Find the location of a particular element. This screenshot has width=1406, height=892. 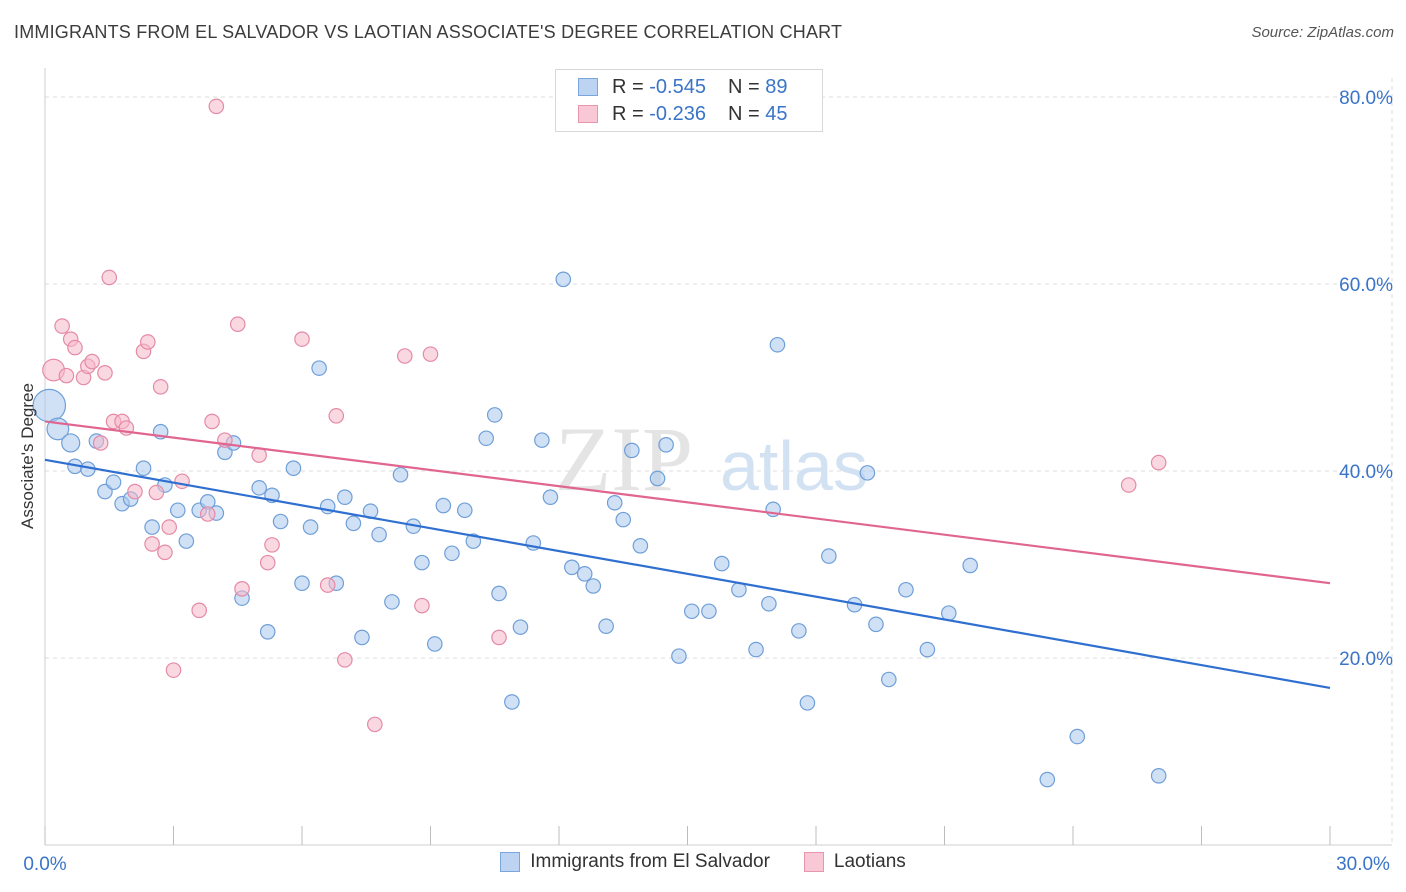

blue-swatch is located at coordinates (510, 862).